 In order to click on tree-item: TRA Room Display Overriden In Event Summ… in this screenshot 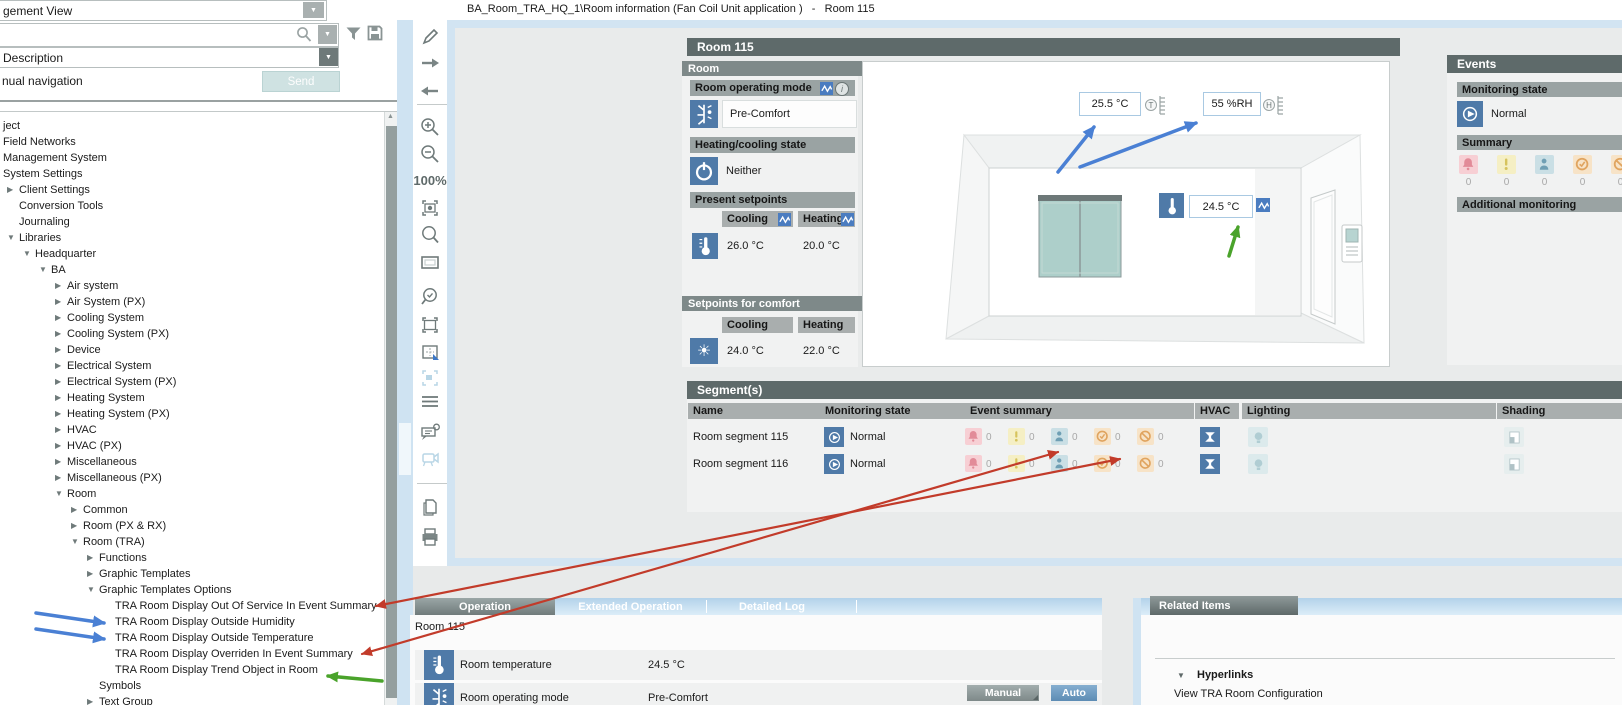, I will do `click(191, 654)`.